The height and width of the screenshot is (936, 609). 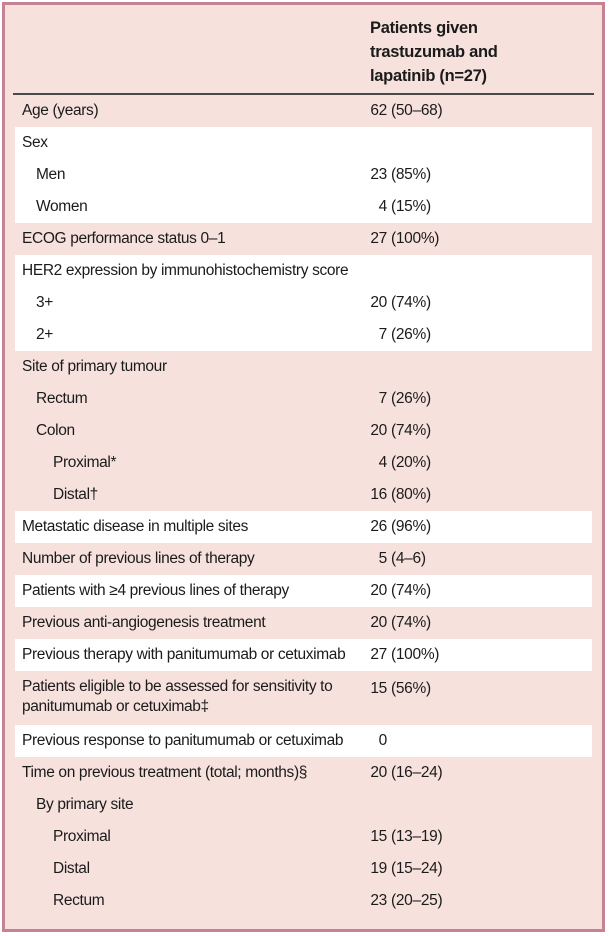 I want to click on row-label: 3+, so click(x=44, y=302).